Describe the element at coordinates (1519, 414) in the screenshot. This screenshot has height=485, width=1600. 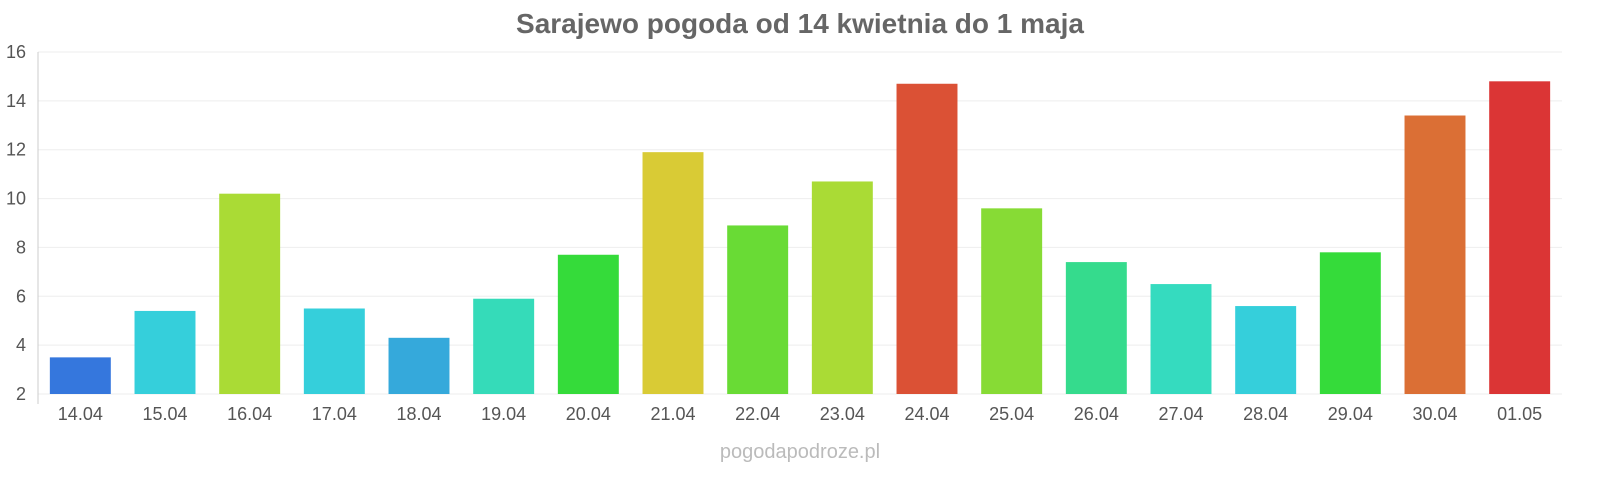
I see `x-tick-label: 01.05` at that location.